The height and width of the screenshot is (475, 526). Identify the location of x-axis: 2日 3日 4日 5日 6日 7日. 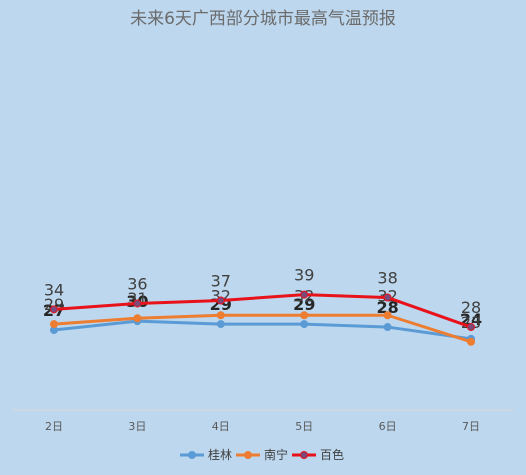
(263, 421).